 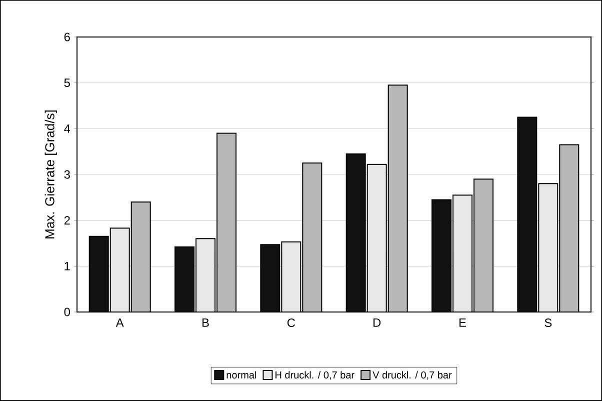 I want to click on x-tick-label: B, so click(x=205, y=322).